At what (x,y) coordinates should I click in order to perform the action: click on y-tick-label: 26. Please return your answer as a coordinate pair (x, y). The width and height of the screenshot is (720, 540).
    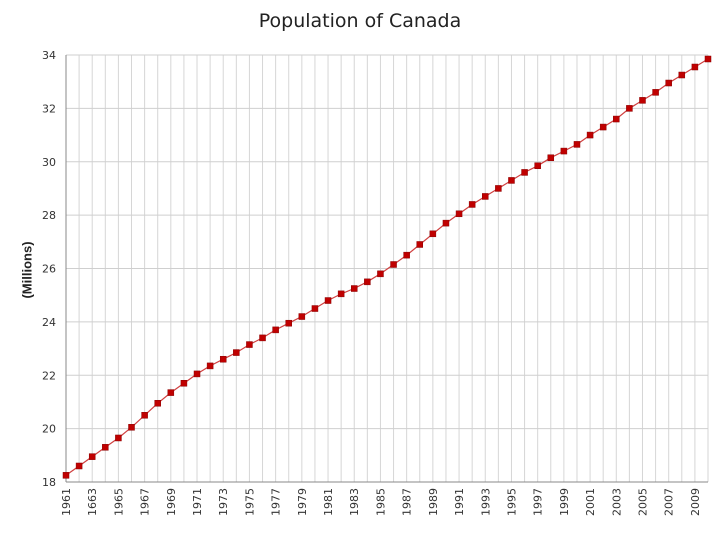
    Looking at the image, I should click on (49, 269).